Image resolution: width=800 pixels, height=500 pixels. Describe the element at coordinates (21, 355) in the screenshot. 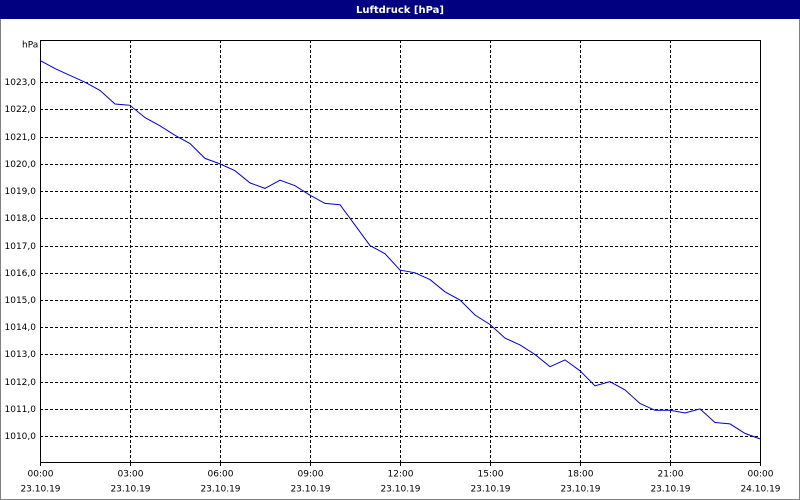

I see `y-tick-label: 1013,0` at that location.